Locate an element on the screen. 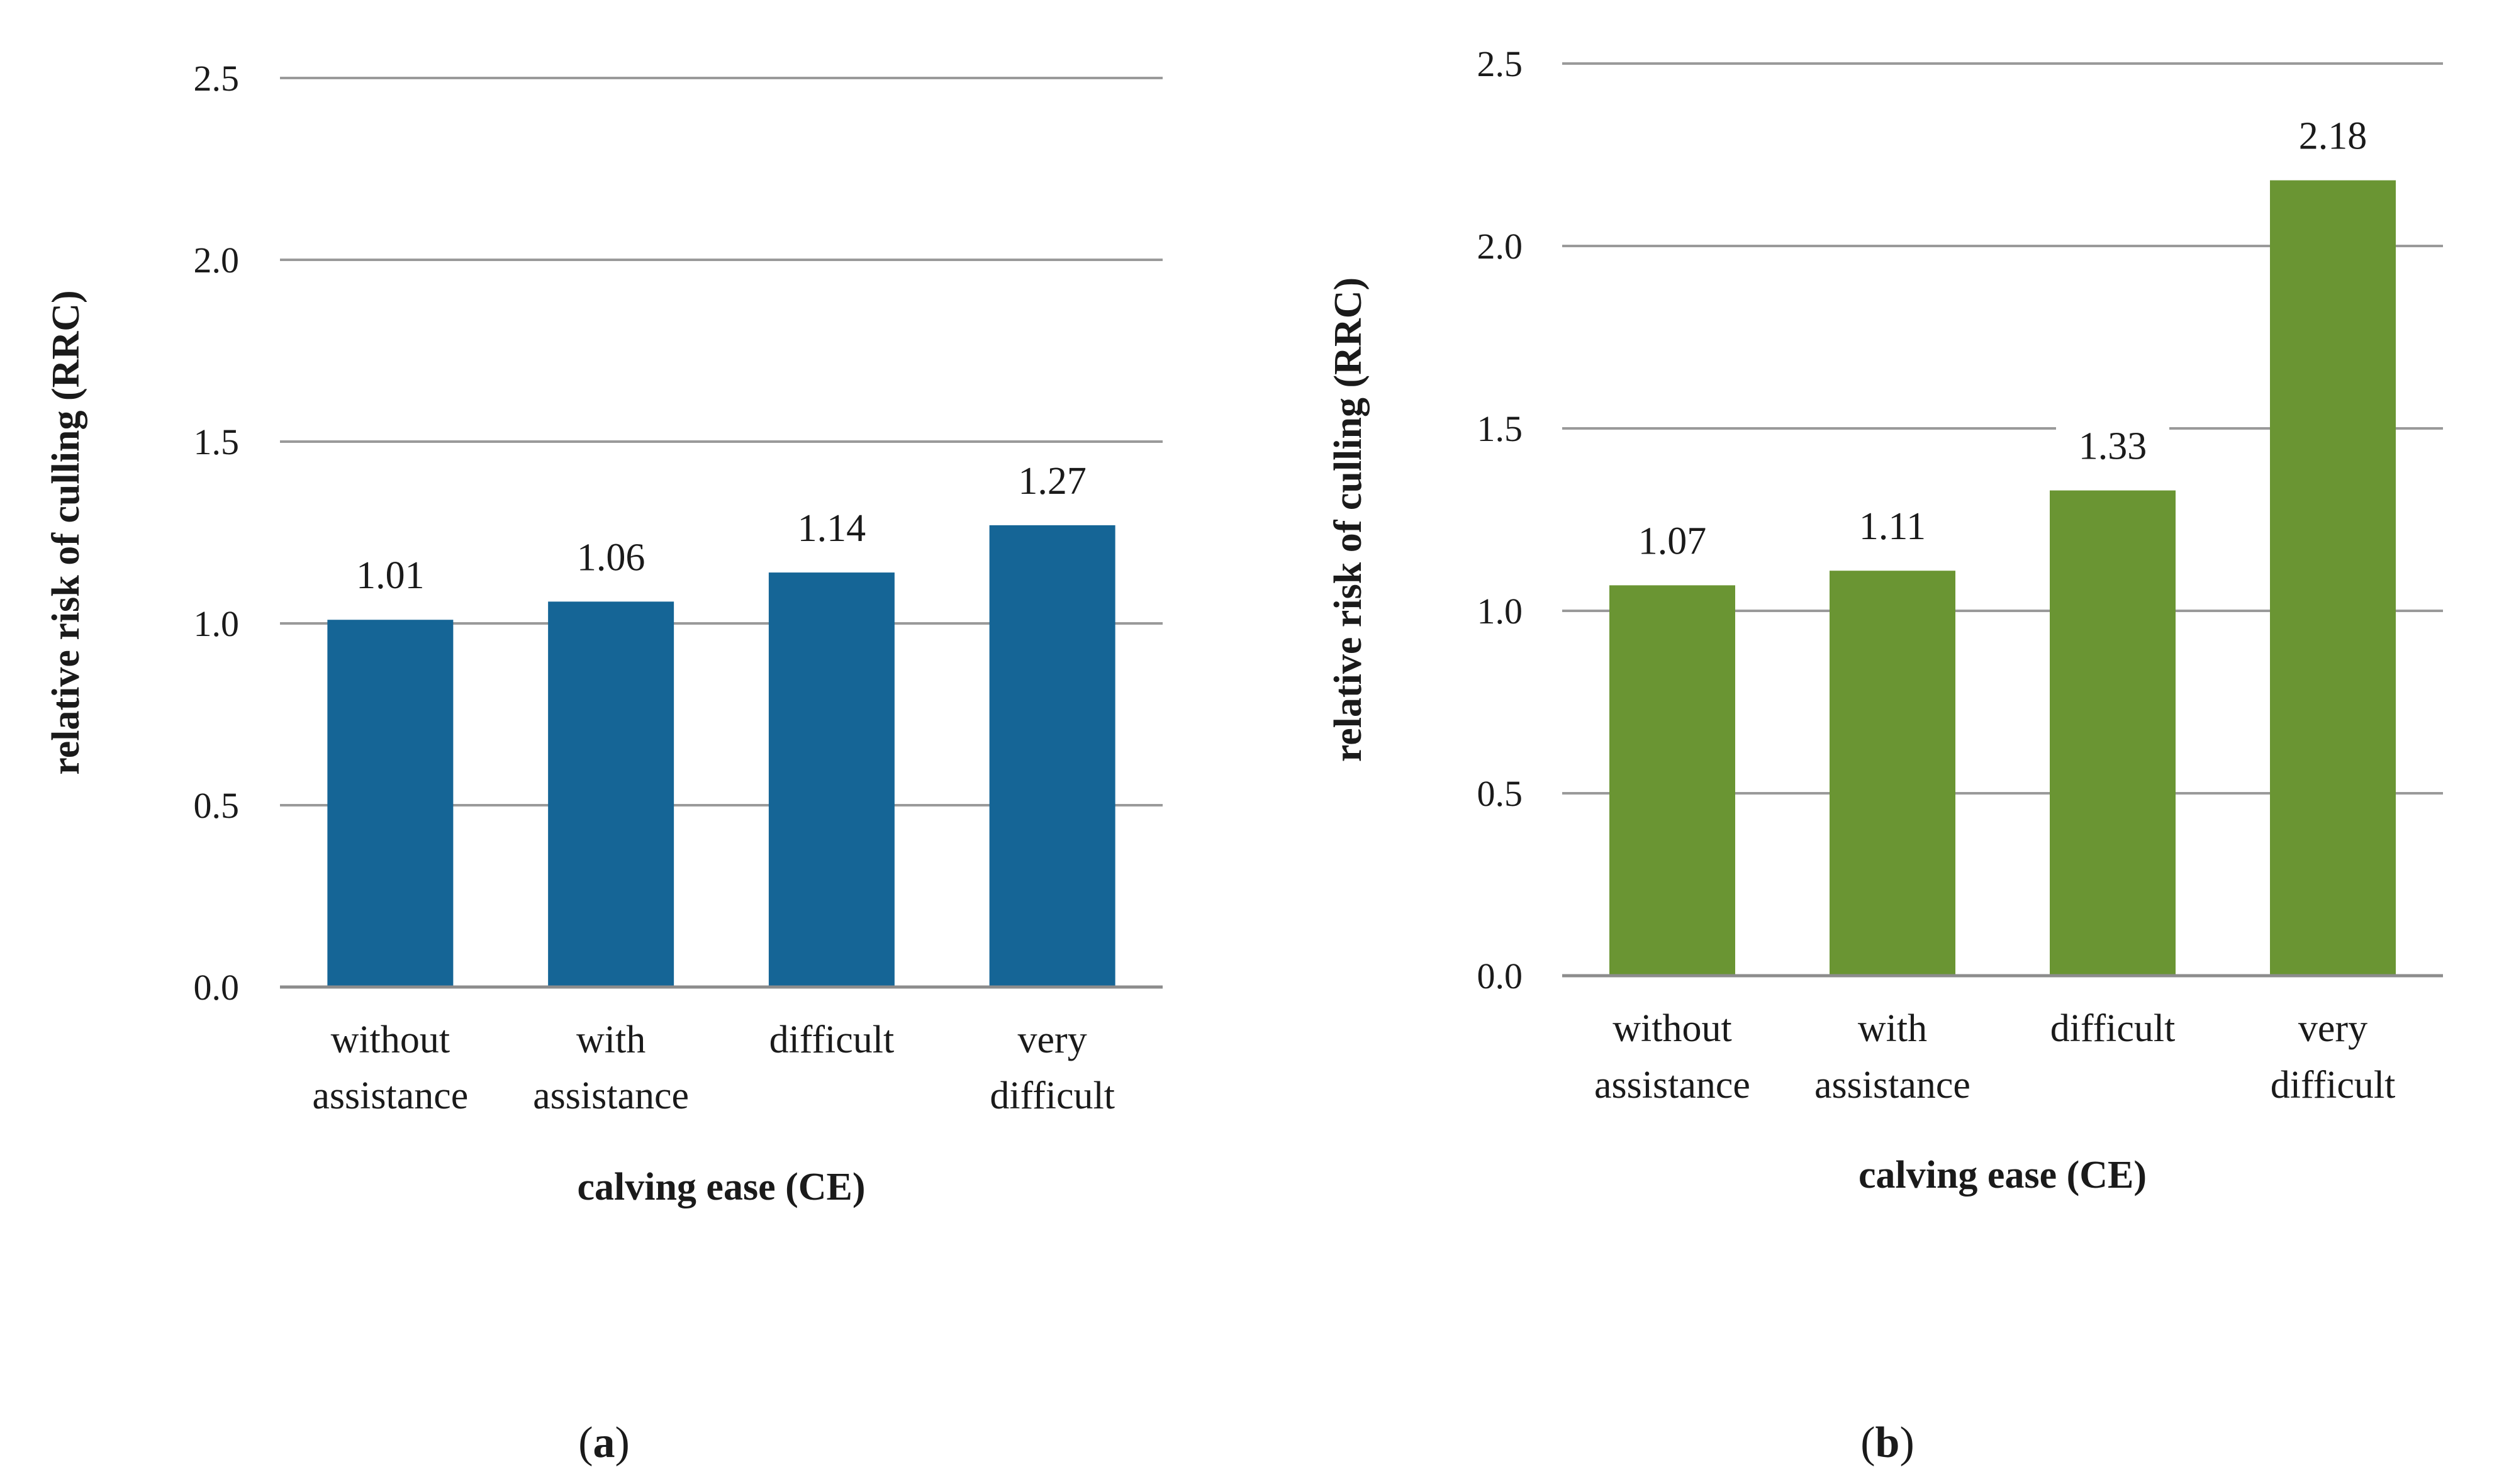 The height and width of the screenshot is (1484, 2504). data-label: 1.33 is located at coordinates (2113, 446).